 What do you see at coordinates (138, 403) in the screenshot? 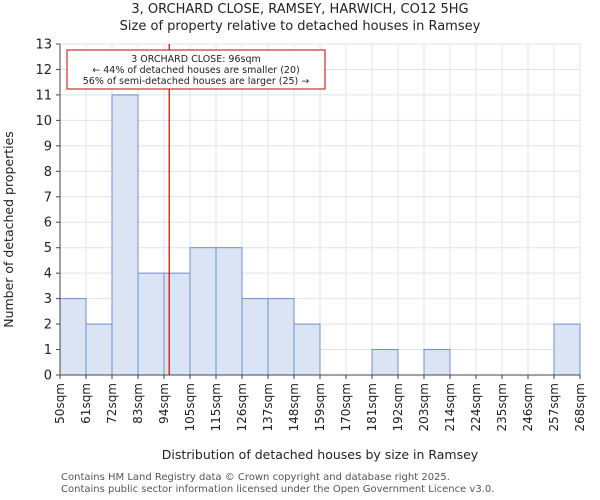
I see `x-tick-label: 83sqm` at bounding box center [138, 403].